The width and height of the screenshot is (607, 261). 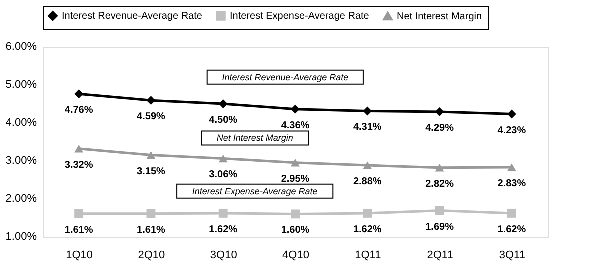 I want to click on x-tick-label: 3Q11, so click(x=512, y=255).